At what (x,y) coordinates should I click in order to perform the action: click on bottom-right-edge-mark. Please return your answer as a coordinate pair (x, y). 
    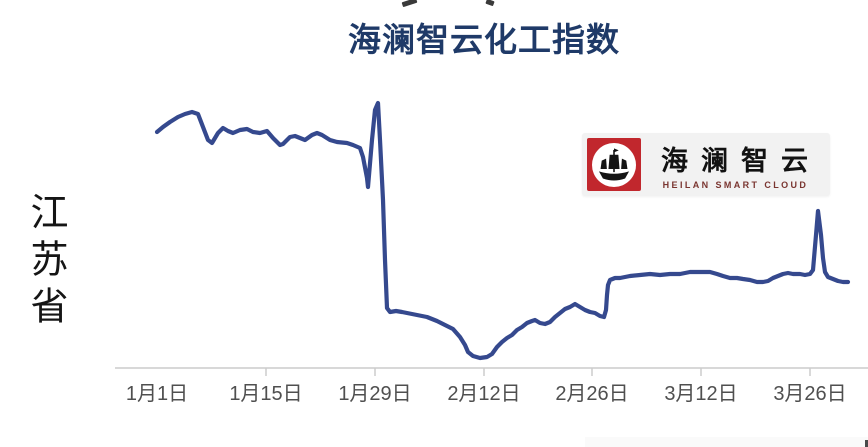
    Looking at the image, I should click on (866, 443).